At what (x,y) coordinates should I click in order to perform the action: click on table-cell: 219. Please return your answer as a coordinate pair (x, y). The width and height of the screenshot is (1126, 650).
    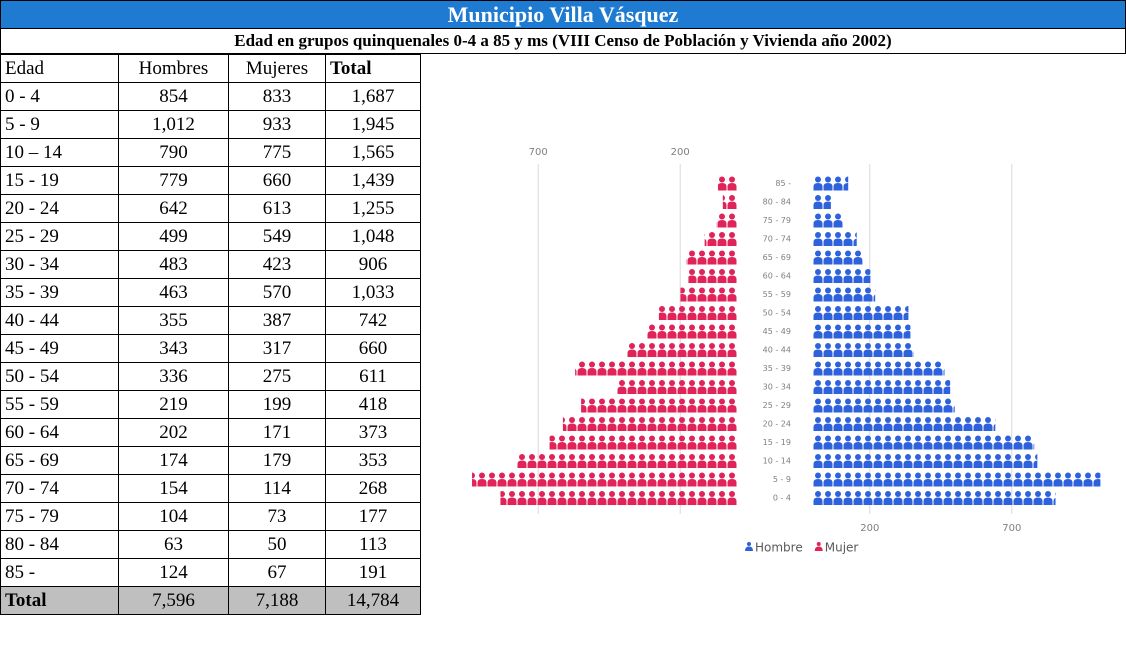
    Looking at the image, I should click on (173, 404).